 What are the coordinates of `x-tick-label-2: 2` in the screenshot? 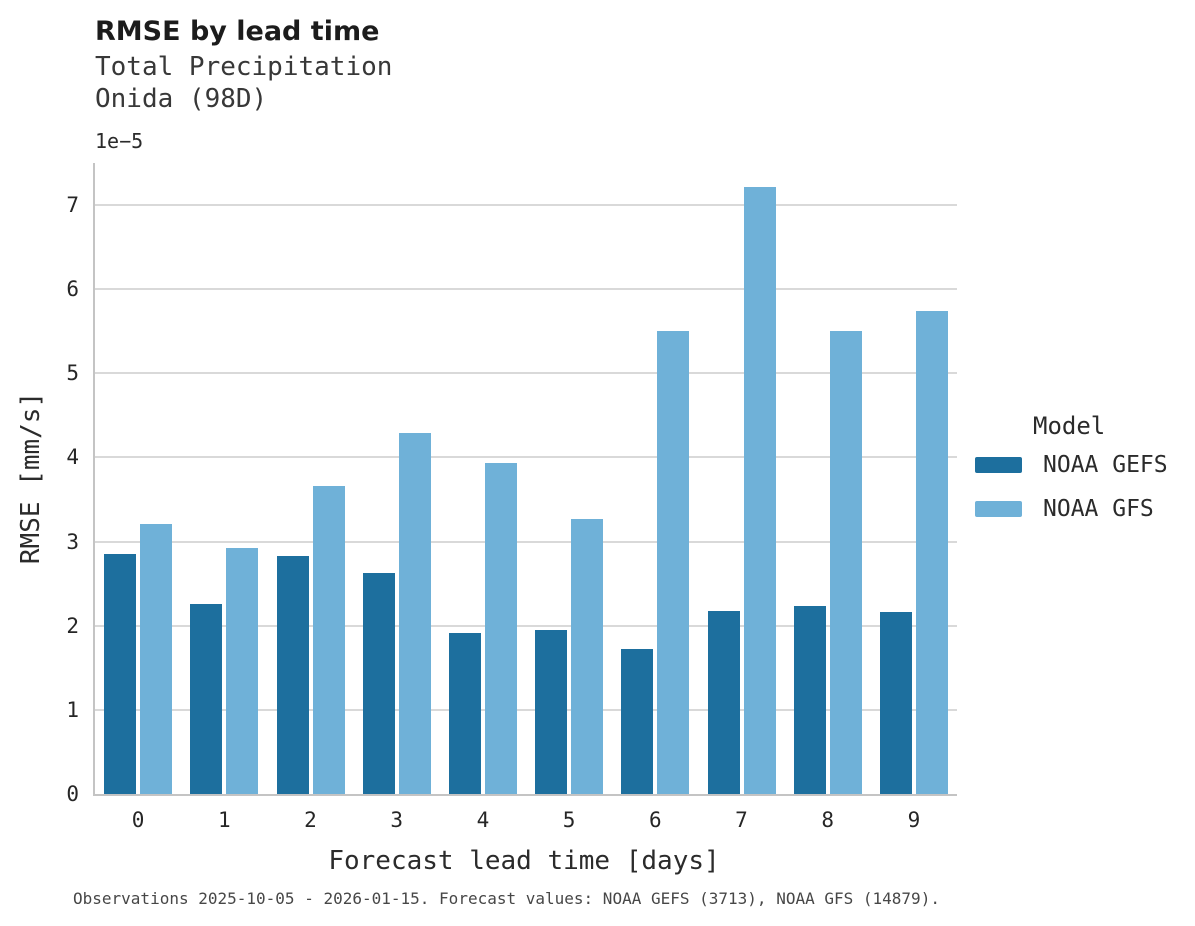 It's located at (310, 820).